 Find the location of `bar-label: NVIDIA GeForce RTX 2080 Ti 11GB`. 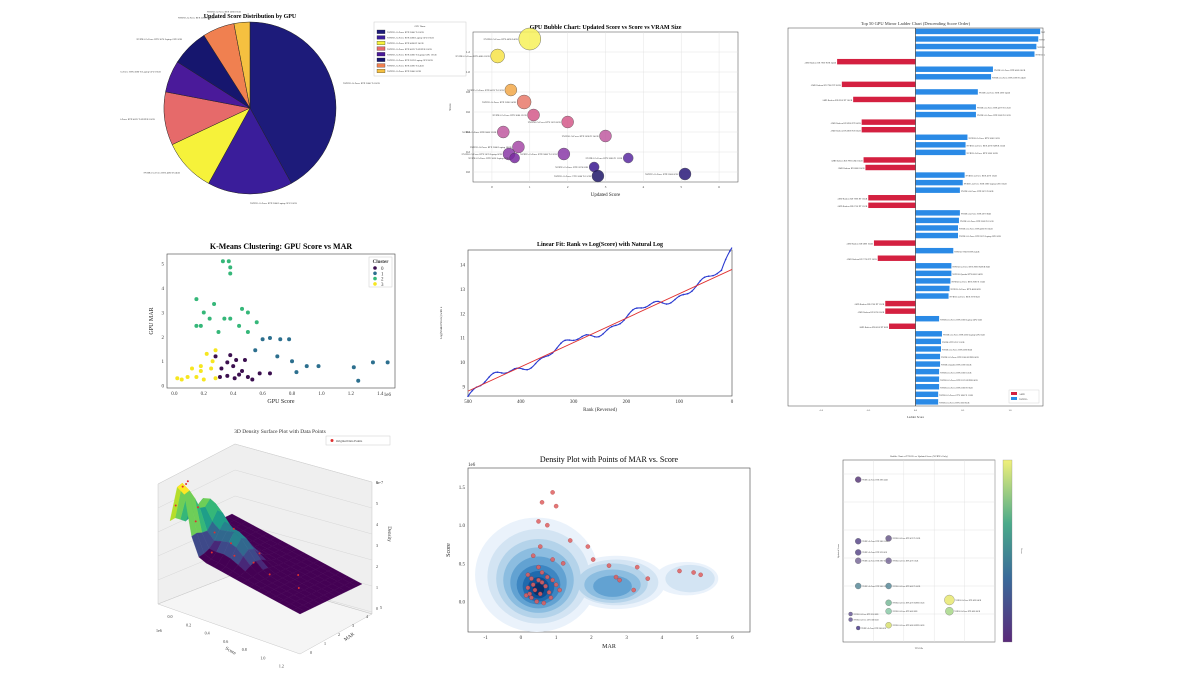

bar-label: NVIDIA GeForce RTX 2080 Ti 11GB is located at coordinates (977, 221).